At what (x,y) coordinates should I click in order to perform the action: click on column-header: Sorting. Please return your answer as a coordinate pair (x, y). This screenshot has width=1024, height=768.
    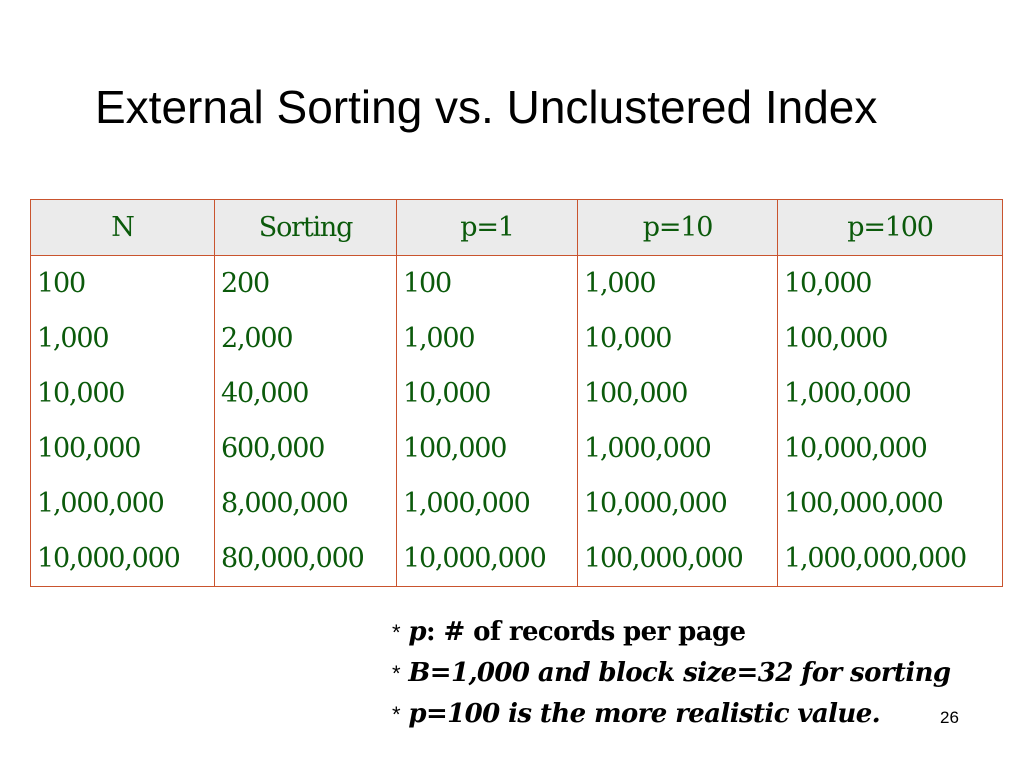
    Looking at the image, I should click on (305, 227).